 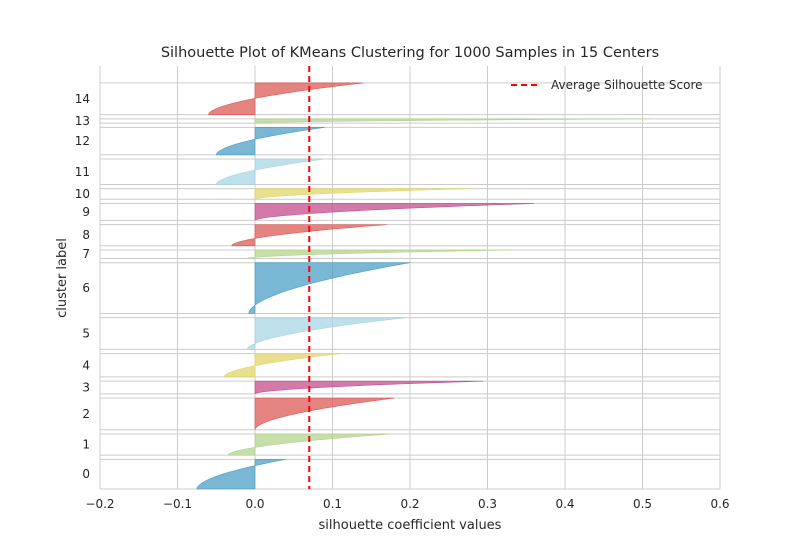 What do you see at coordinates (487, 504) in the screenshot?
I see `x-tick-label: 0.3` at bounding box center [487, 504].